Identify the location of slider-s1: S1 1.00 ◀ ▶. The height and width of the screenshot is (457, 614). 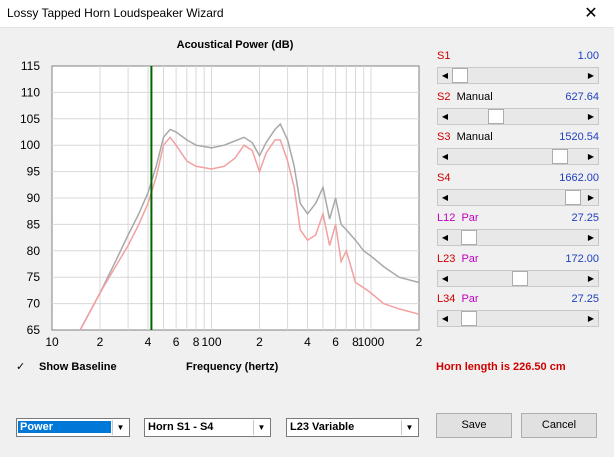
(518, 70).